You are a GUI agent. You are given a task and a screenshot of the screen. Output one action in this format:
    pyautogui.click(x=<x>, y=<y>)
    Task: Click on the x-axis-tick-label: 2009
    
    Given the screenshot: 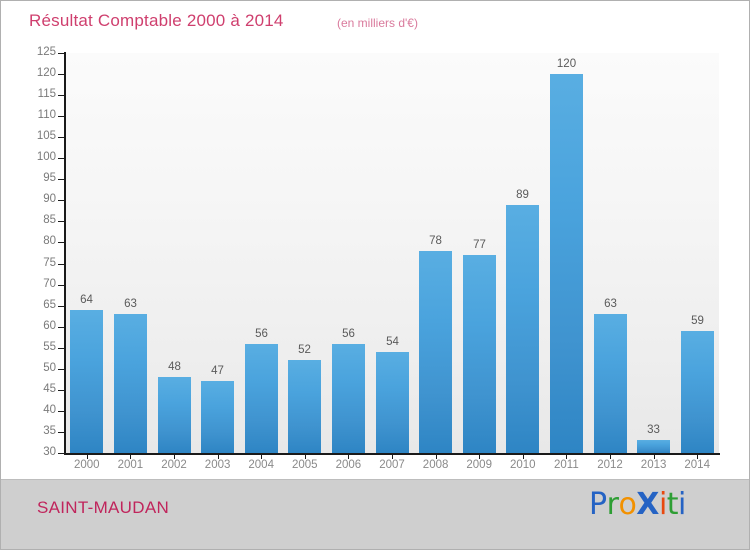 What is the action you would take?
    pyautogui.click(x=479, y=465)
    